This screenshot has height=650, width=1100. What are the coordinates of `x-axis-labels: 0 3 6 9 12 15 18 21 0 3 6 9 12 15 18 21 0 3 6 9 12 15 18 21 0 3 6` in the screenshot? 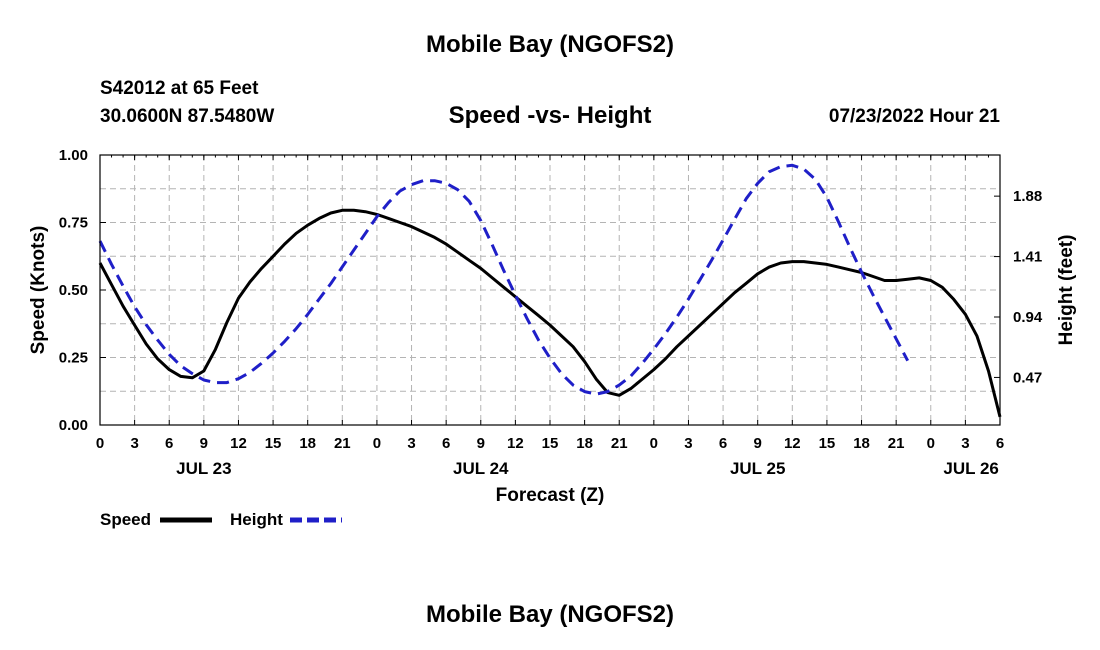 It's located at (550, 443).